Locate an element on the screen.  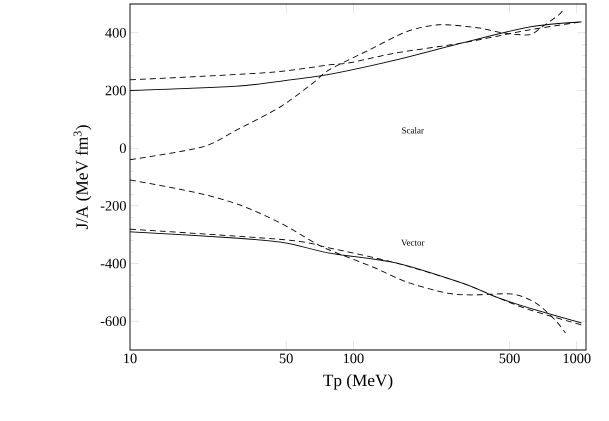
annotation: Scalar is located at coordinates (413, 130).